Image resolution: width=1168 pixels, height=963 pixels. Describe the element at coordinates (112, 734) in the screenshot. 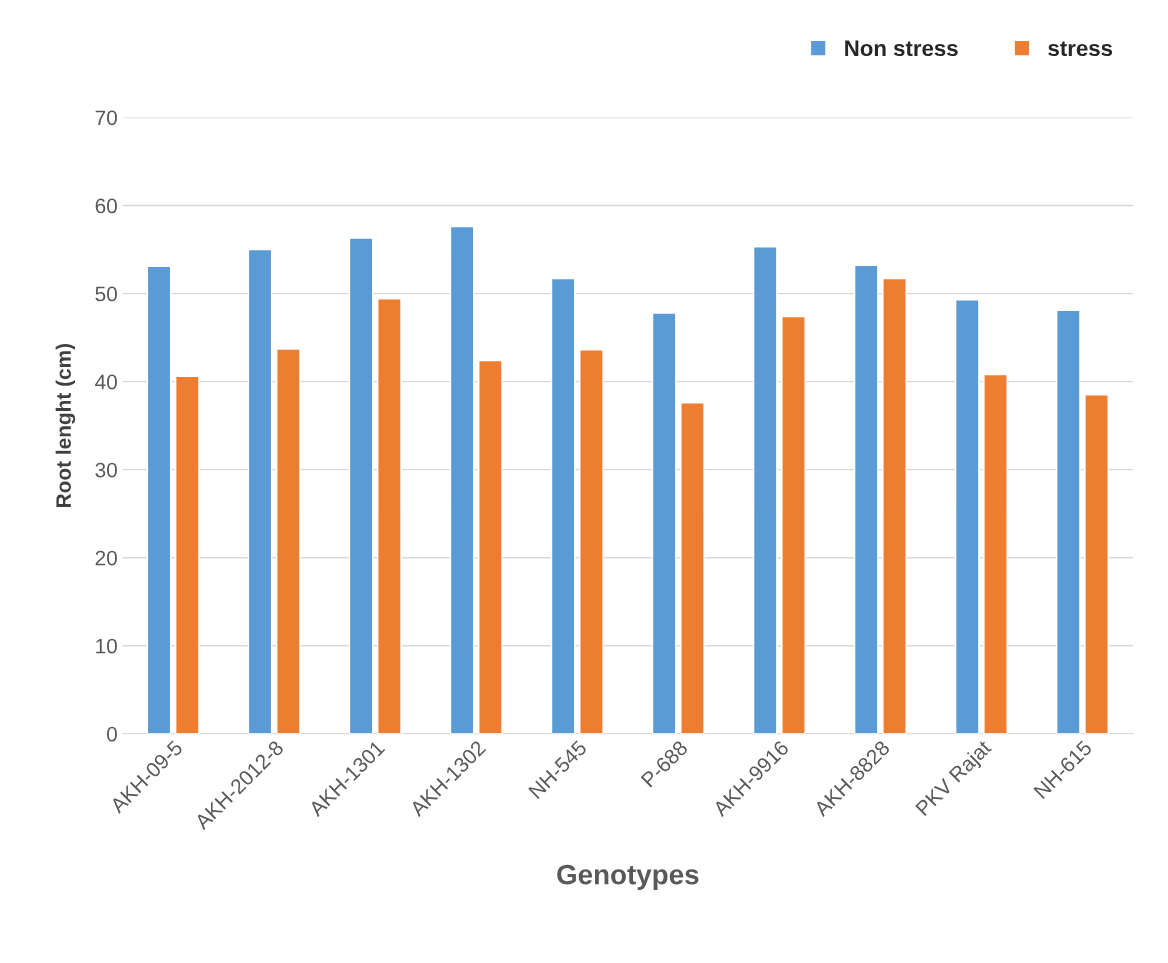

I see `y-tick-label: 0` at that location.